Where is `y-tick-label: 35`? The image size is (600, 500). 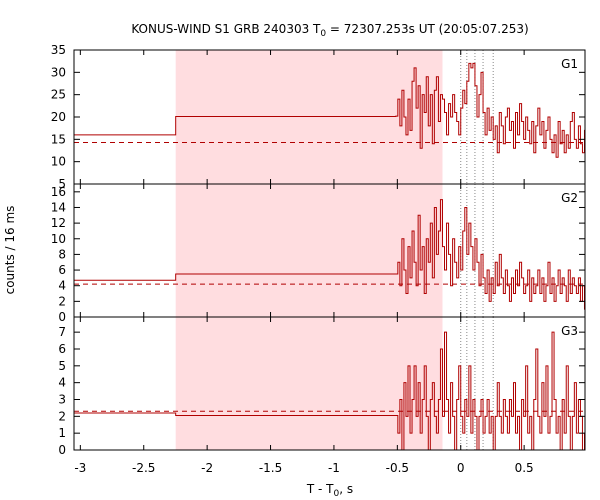 y-tick-label: 35 is located at coordinates (58, 50).